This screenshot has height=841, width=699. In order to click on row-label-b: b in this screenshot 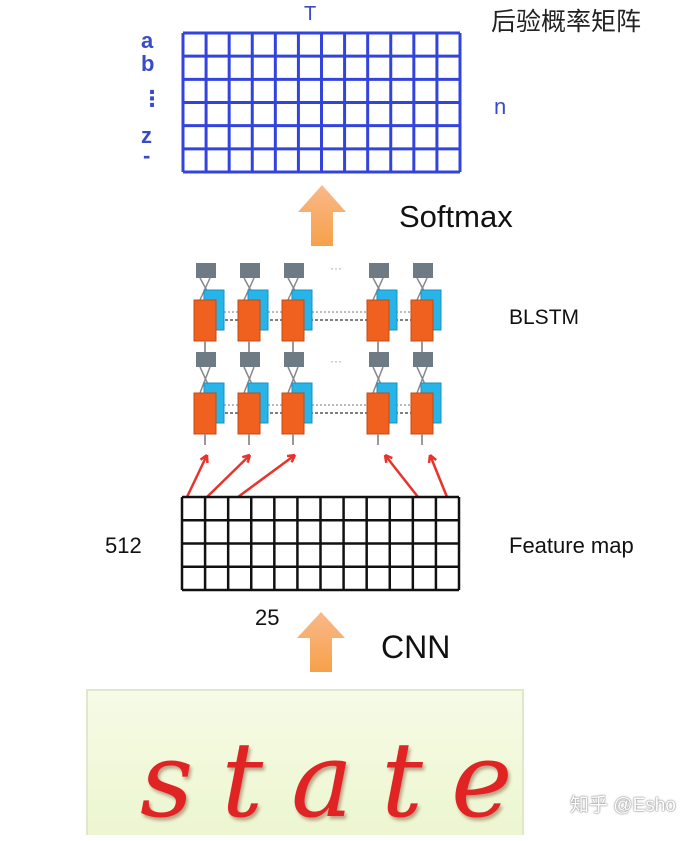, I will do `click(148, 63)`.